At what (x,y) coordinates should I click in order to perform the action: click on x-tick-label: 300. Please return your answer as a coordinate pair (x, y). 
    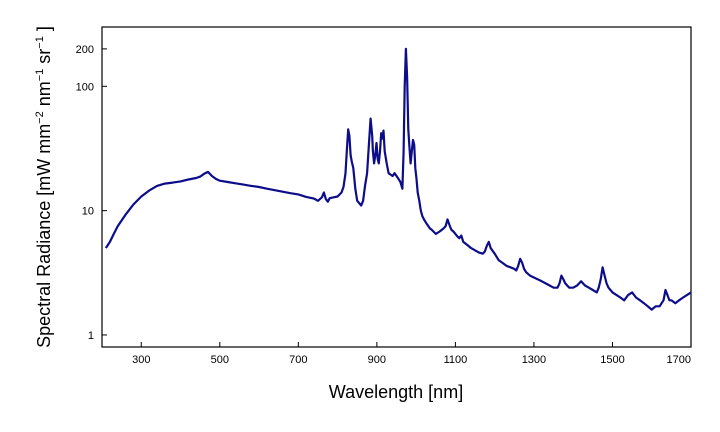
    Looking at the image, I should click on (141, 360).